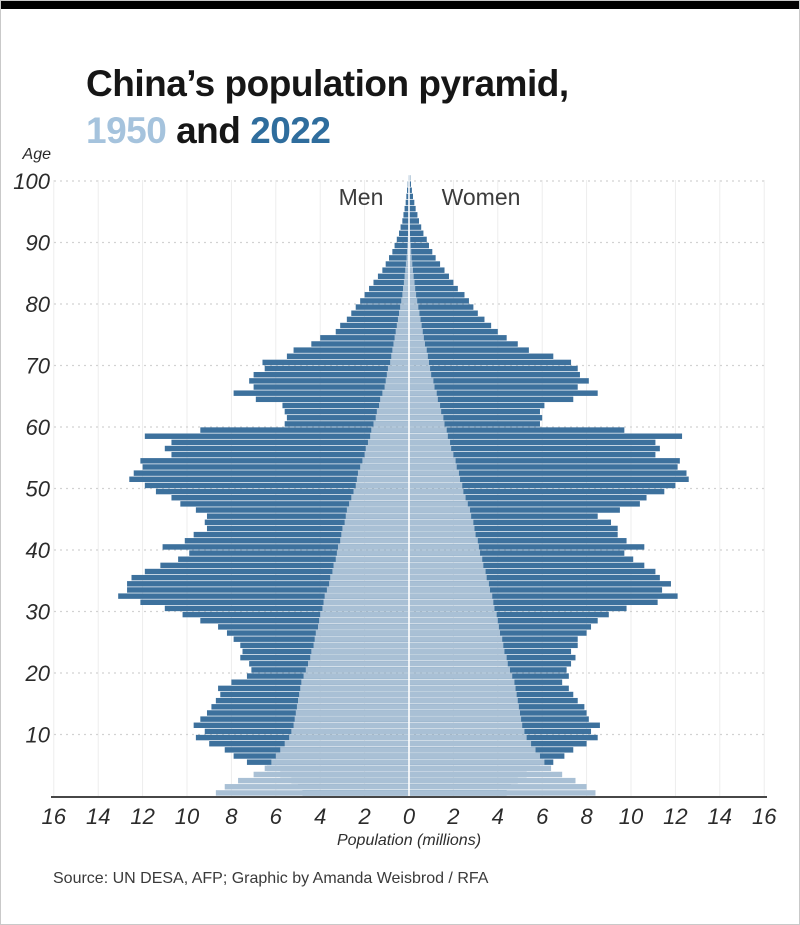  I want to click on population-tick-label: 16, so click(54, 816).